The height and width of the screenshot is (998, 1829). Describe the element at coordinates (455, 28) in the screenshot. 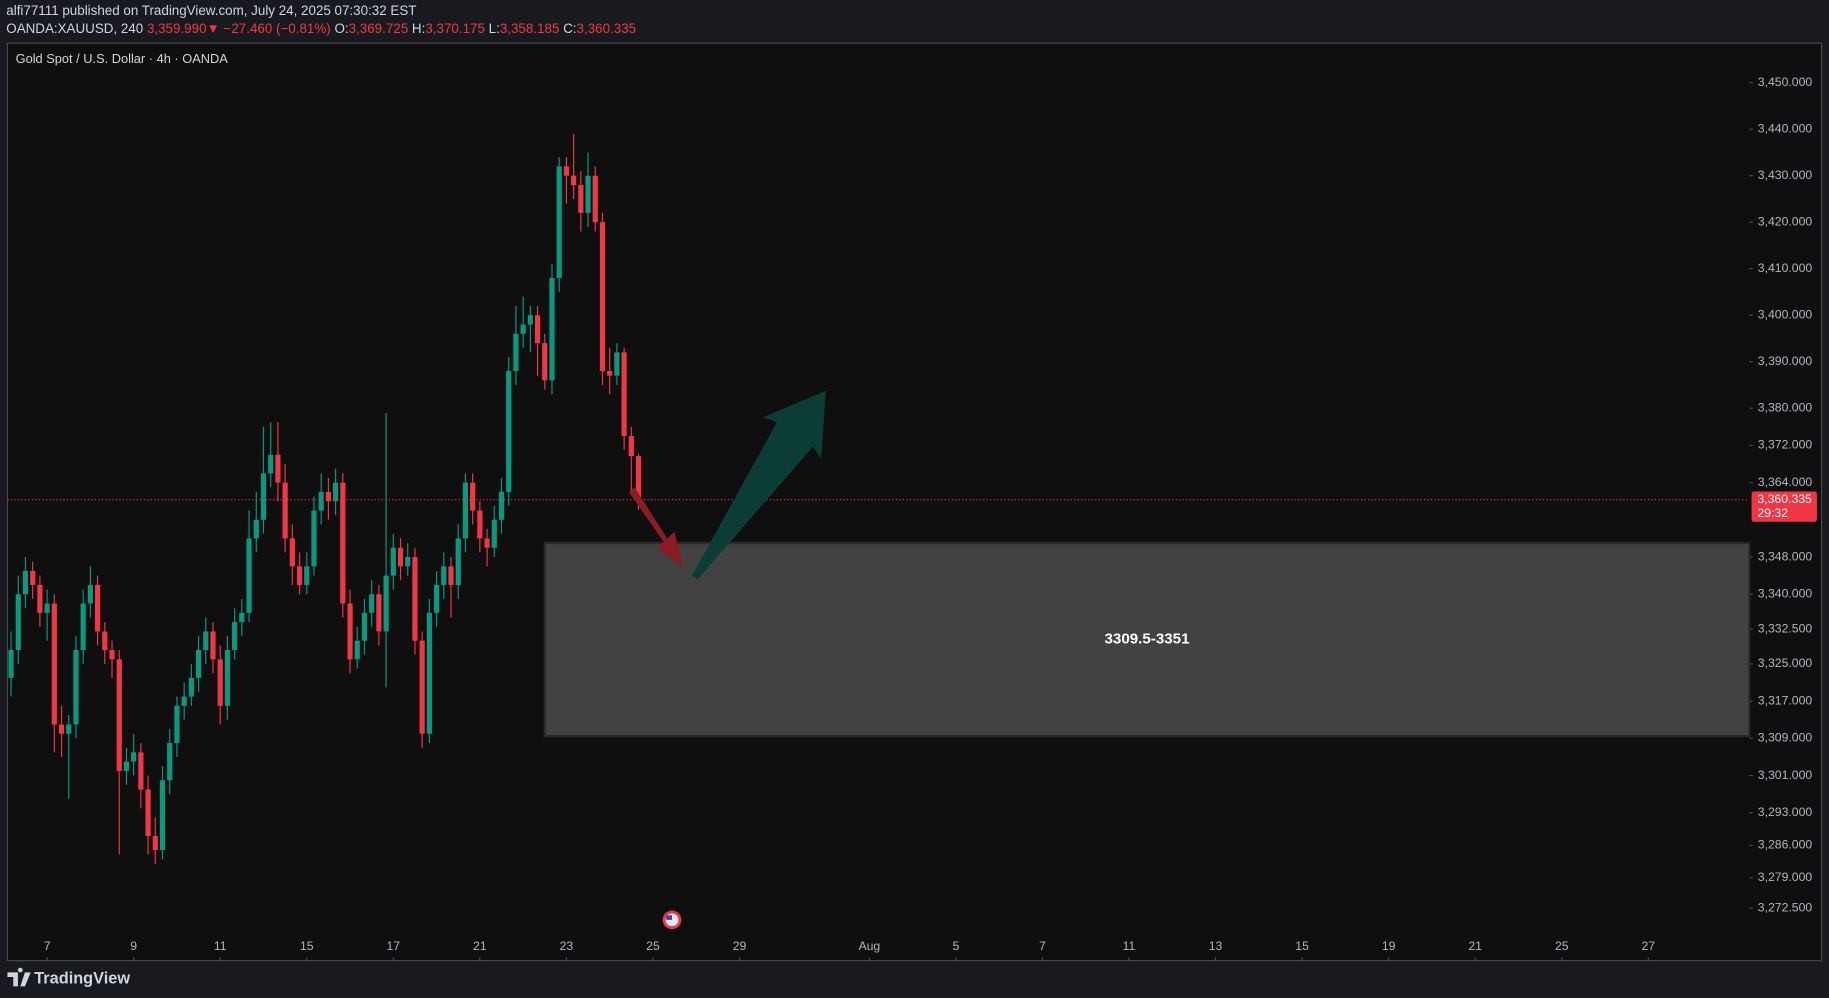

I see `high-value: 3,370.175` at that location.